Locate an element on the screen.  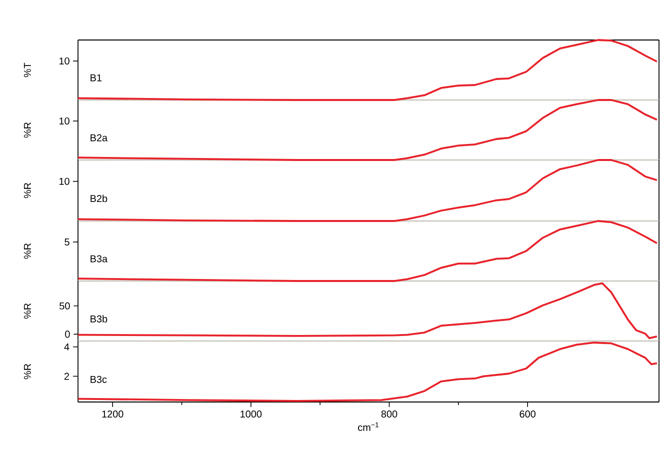
y-tick-label: 4 is located at coordinates (67, 346).